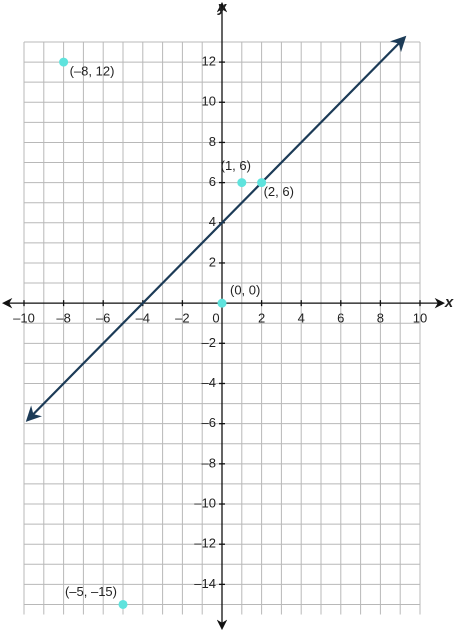 The image size is (455, 632). I want to click on x-axis-label: x, so click(449, 302).